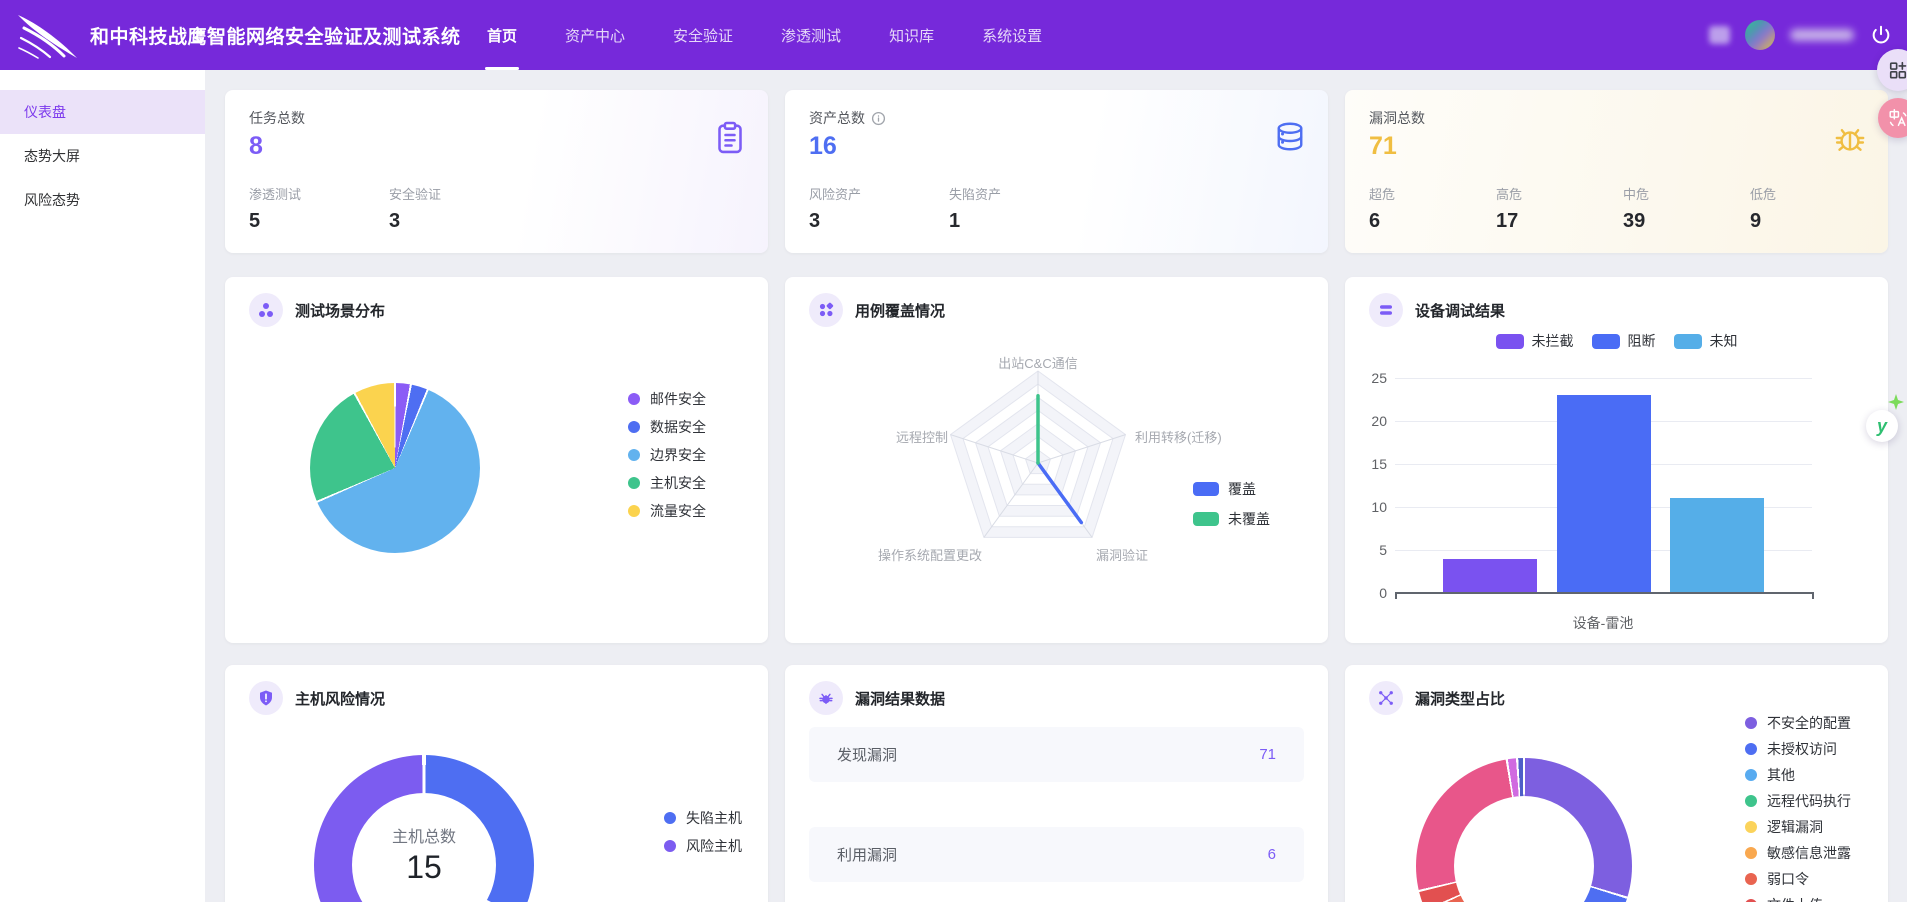 The image size is (1907, 902). Describe the element at coordinates (415, 209) in the screenshot. I see `security-verify-count: 安全验证 3` at that location.